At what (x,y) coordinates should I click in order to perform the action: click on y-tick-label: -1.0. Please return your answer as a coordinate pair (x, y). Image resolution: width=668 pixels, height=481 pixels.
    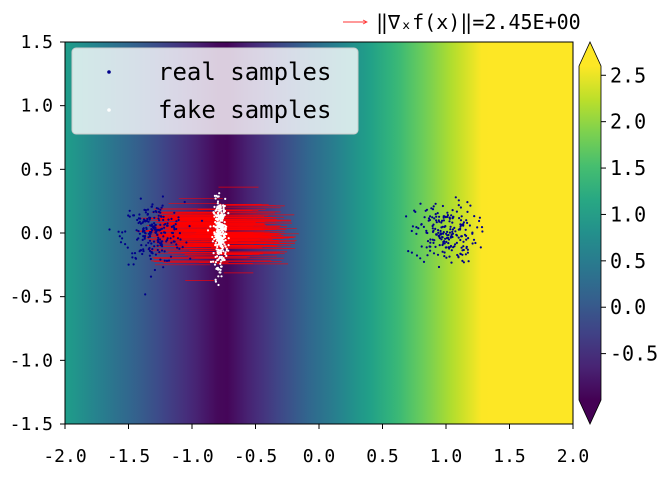
    Looking at the image, I should click on (31, 360).